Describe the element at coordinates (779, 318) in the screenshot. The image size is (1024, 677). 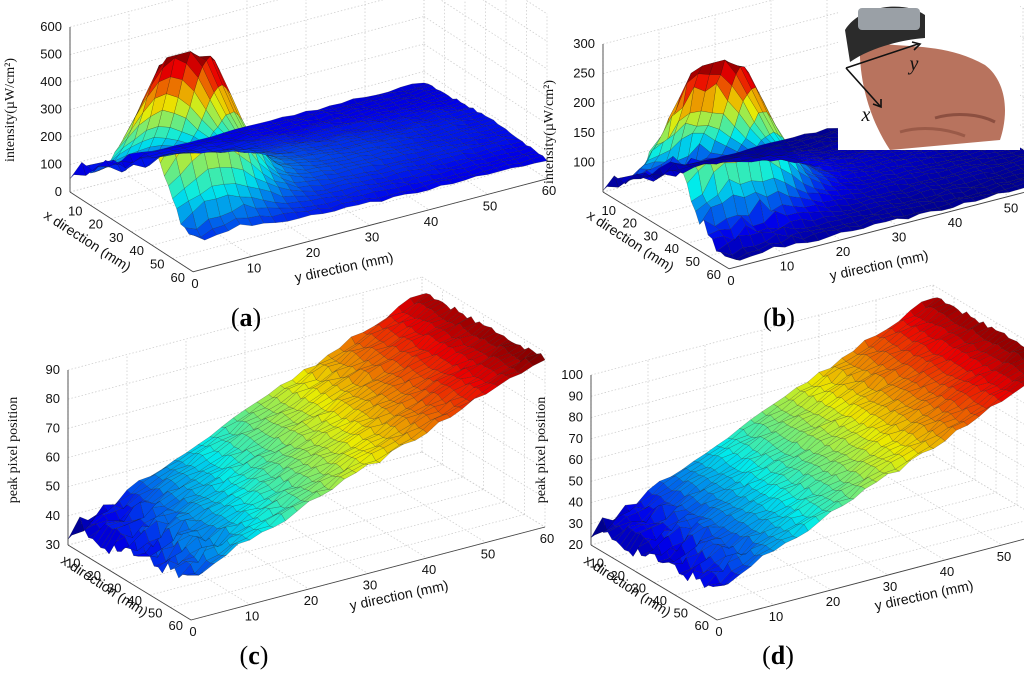
I see `panel-label-b: (b)` at that location.